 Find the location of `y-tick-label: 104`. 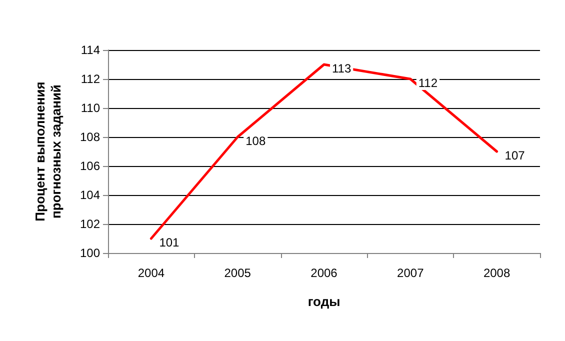

y-tick-label: 104 is located at coordinates (90, 195).